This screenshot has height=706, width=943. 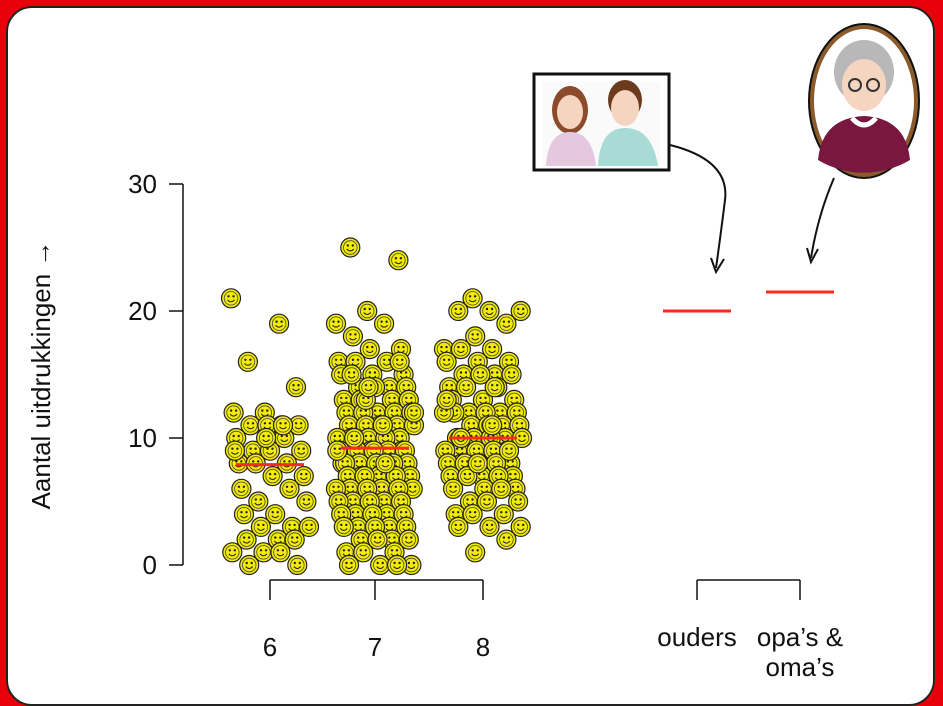 I want to click on x-tick-label: 6, so click(x=270, y=647).